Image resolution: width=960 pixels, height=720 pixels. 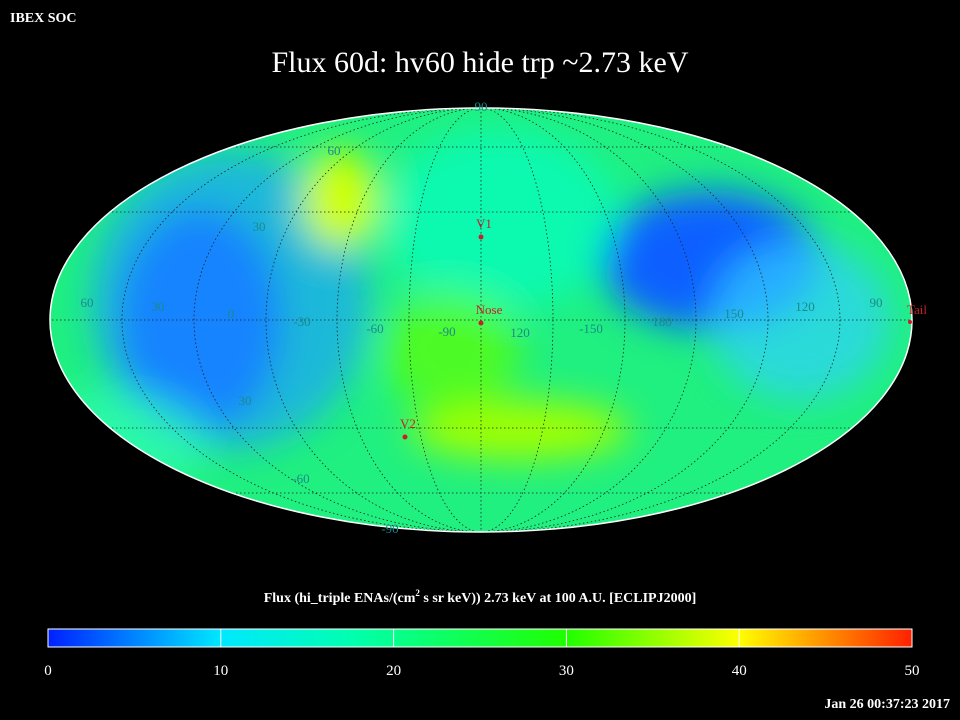 I want to click on timestamp: Jan 26 00:37:23 2017, so click(x=887, y=704).